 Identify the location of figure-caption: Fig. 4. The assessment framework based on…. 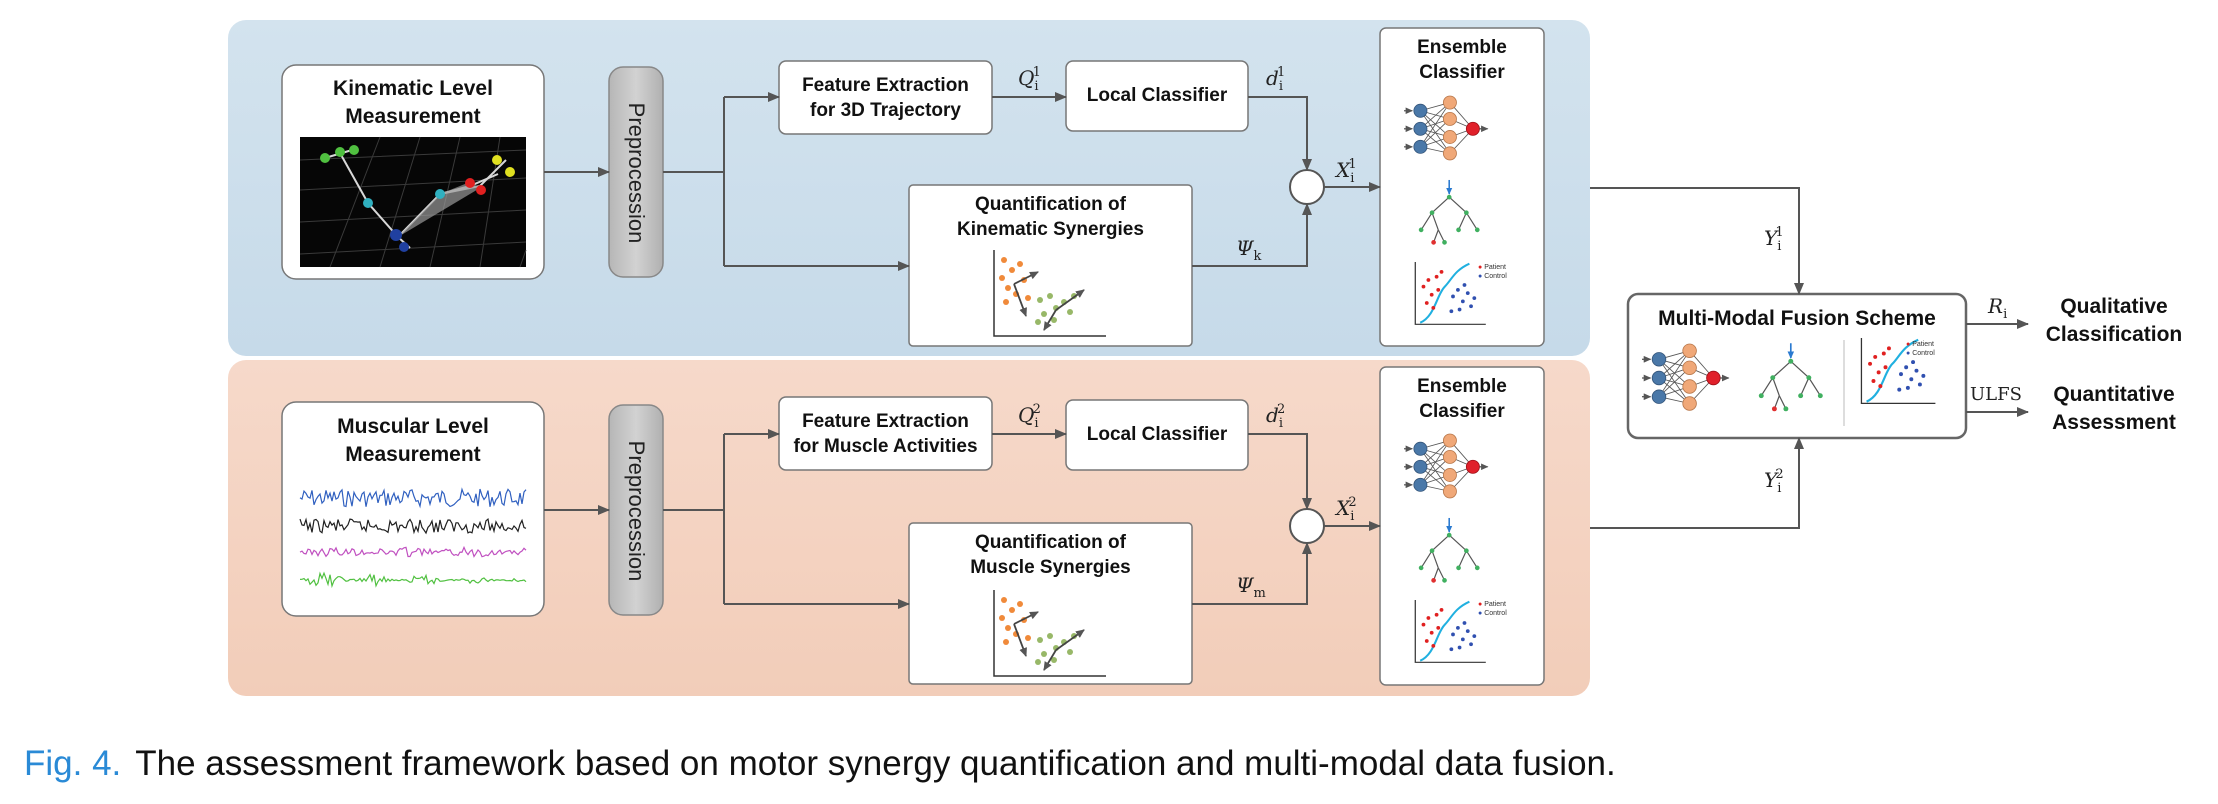
(820, 764).